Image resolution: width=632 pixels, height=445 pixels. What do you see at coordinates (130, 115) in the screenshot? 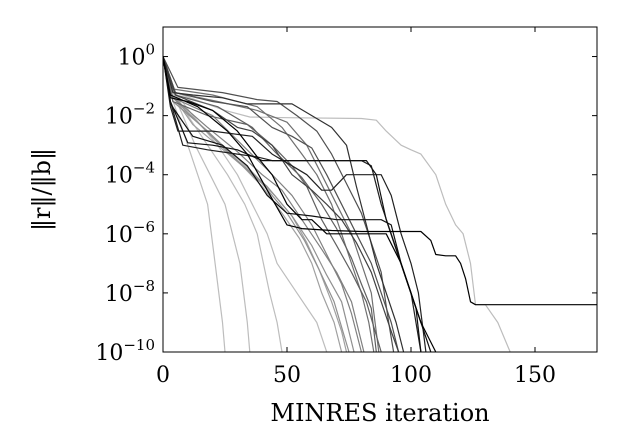
I see `y-tick-label-1: 10⁻²` at bounding box center [130, 115].